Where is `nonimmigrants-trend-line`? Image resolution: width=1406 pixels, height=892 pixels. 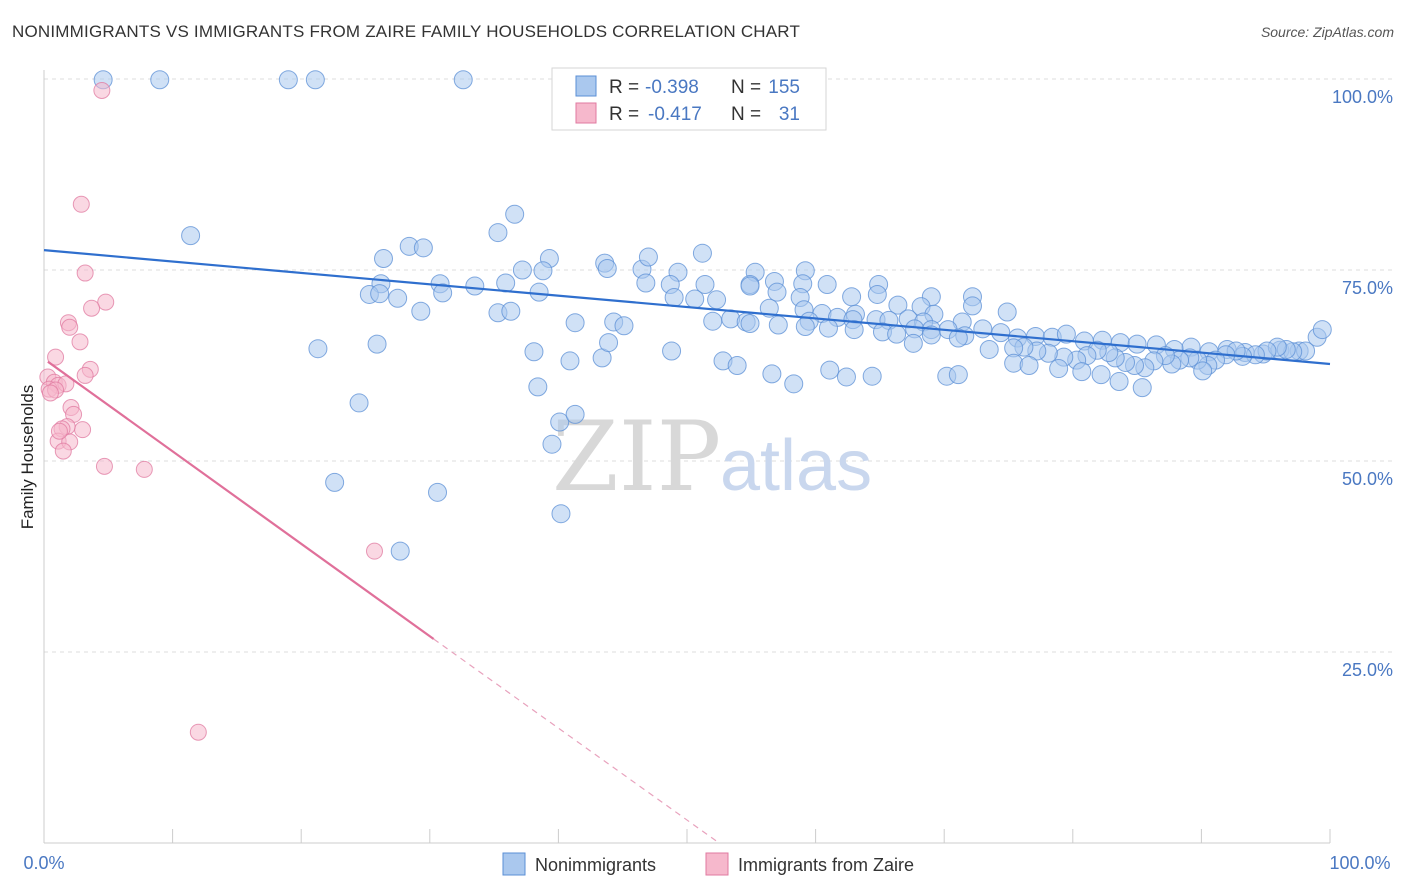 nonimmigrants-trend-line is located at coordinates (687, 307).